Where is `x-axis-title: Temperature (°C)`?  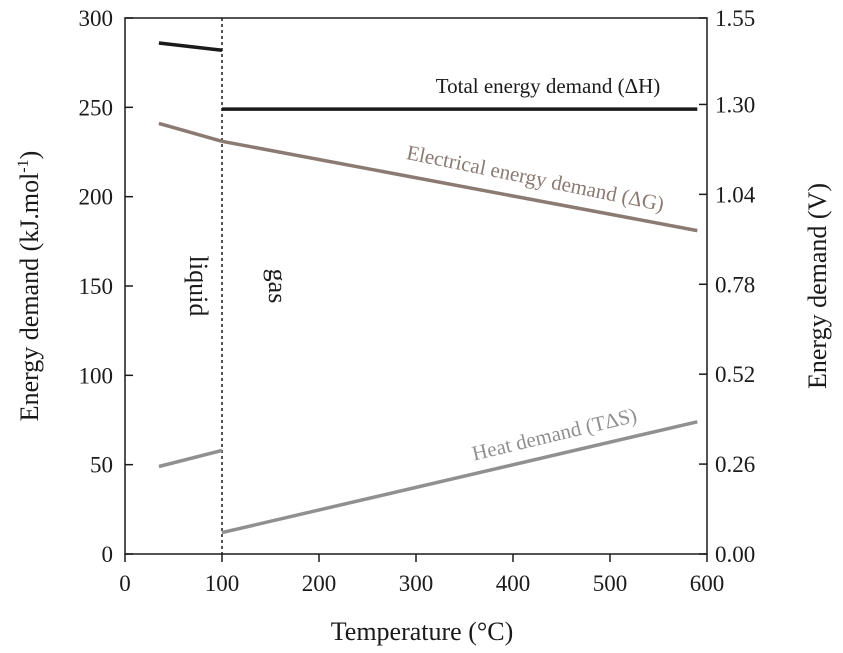
x-axis-title: Temperature (°C) is located at coordinates (422, 631).